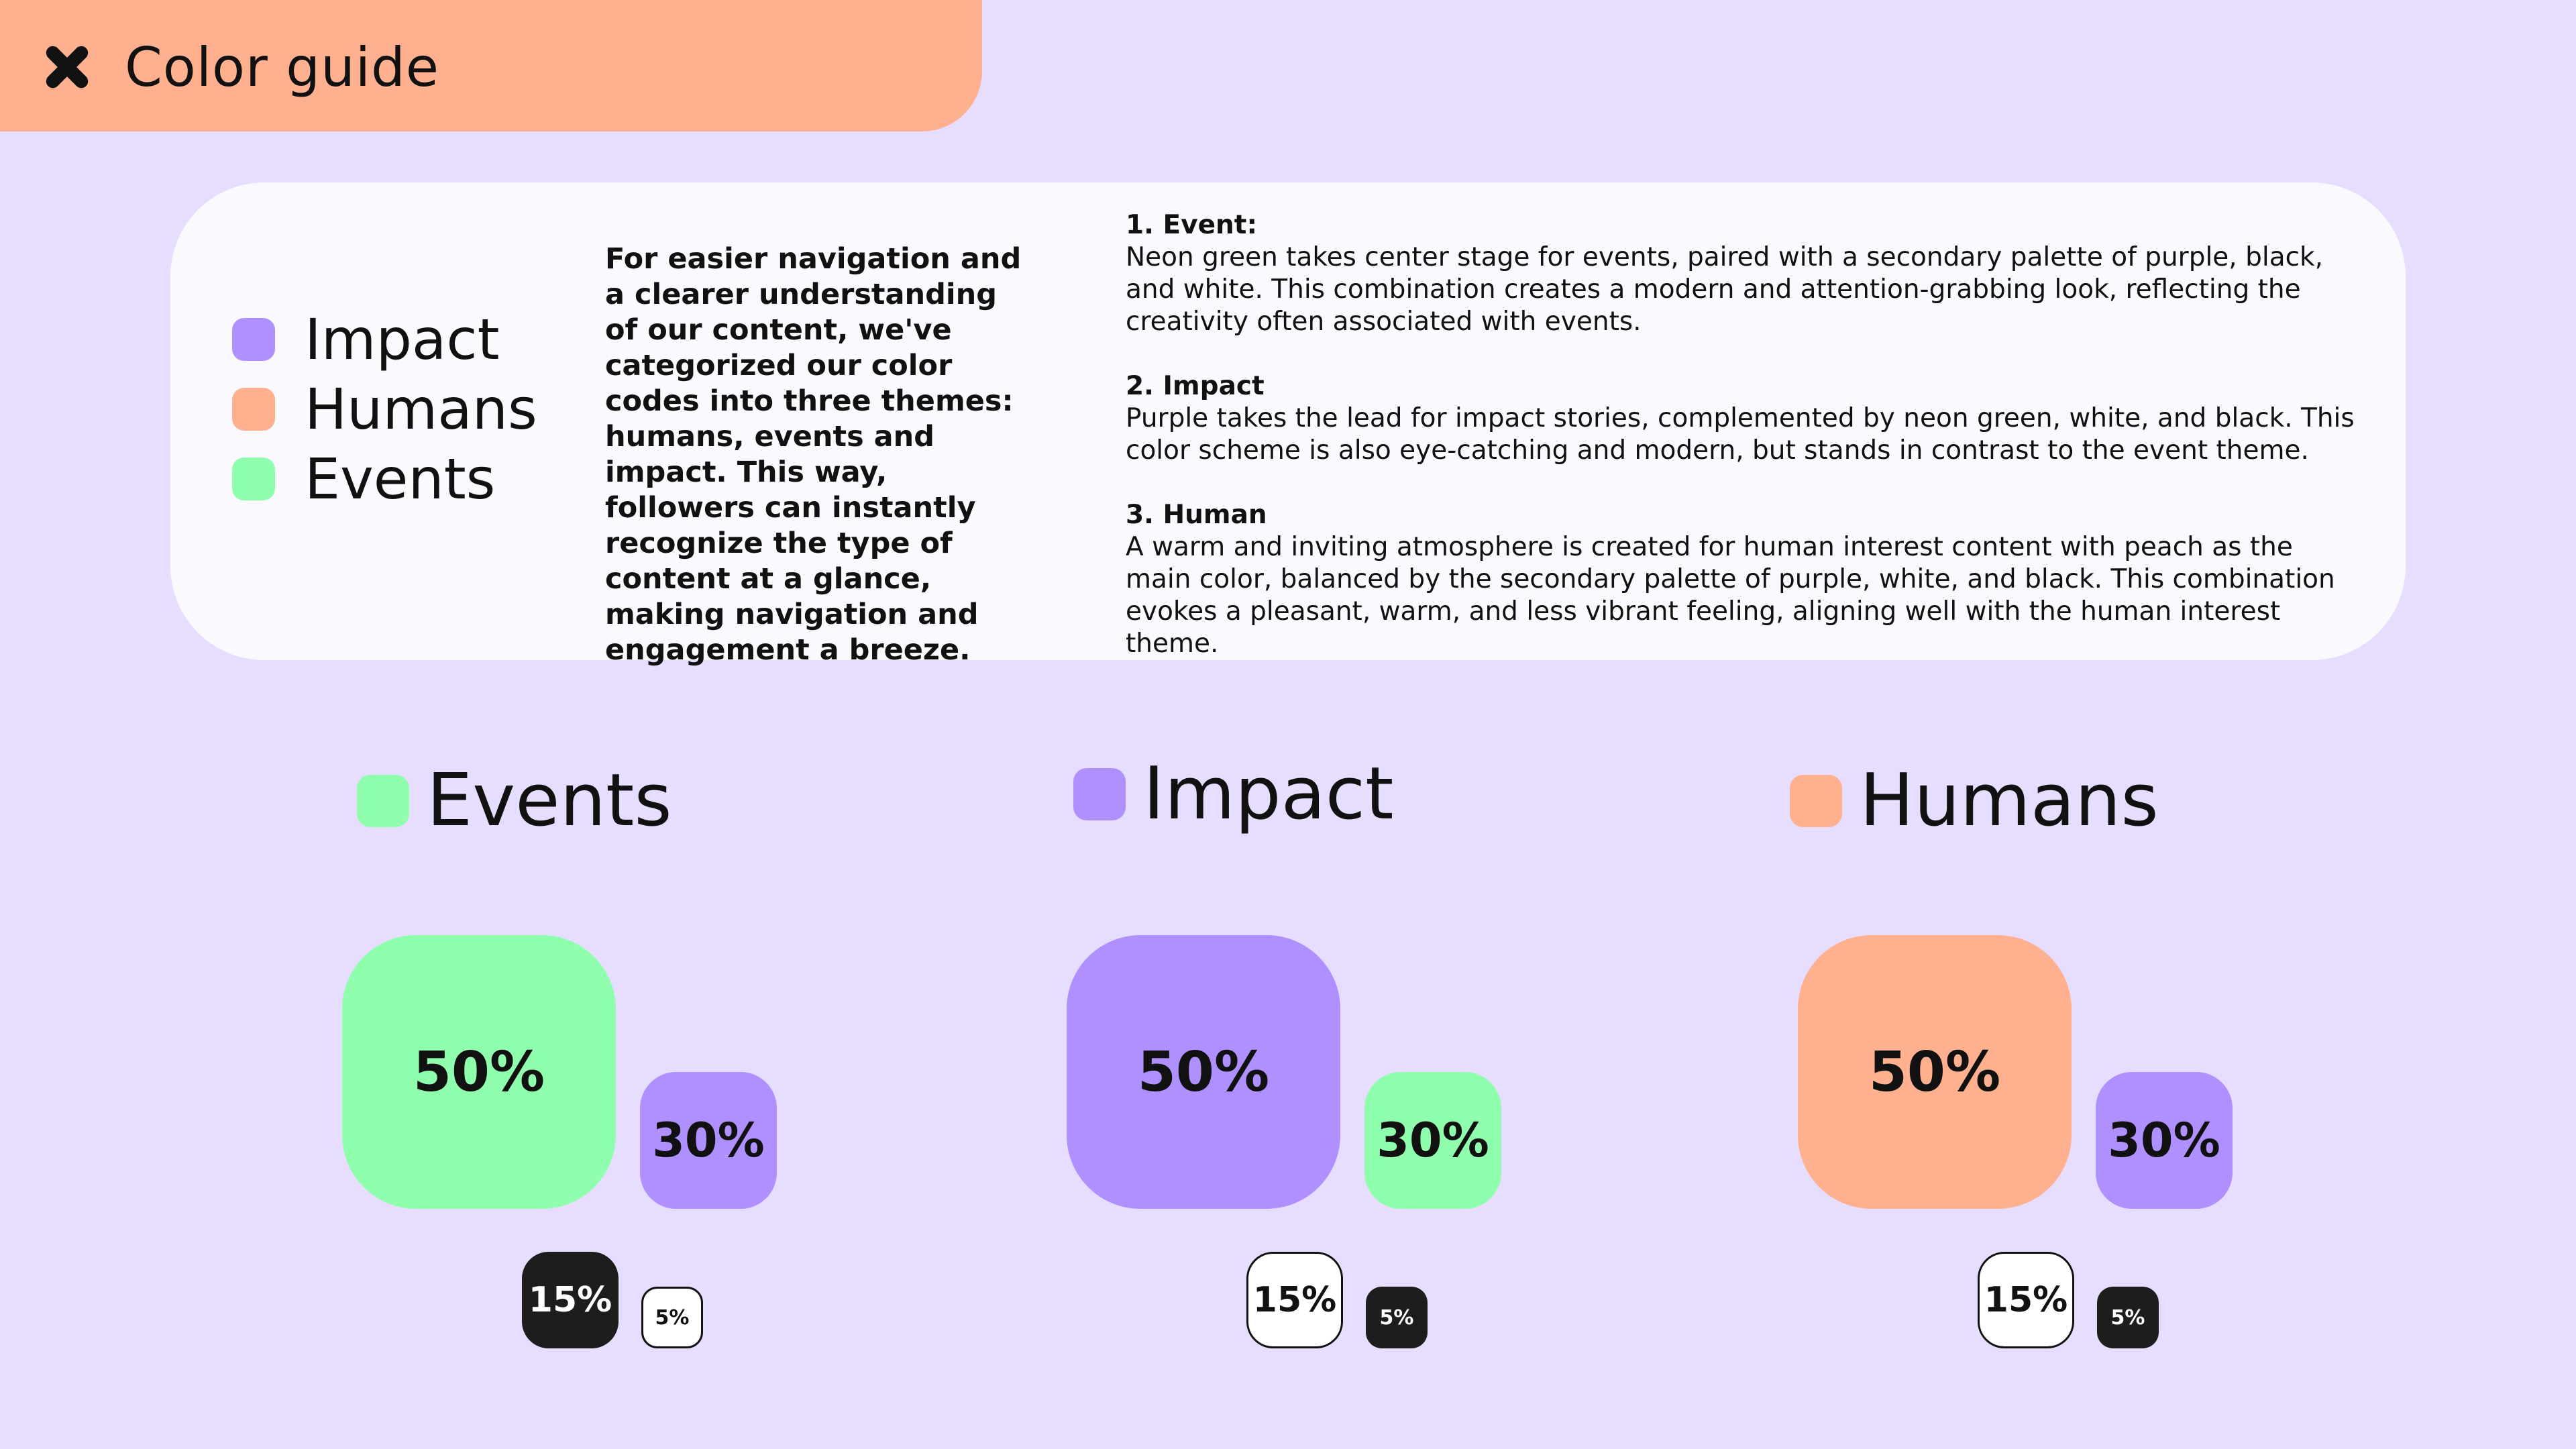 Image resolution: width=2576 pixels, height=1449 pixels. Describe the element at coordinates (1268, 794) in the screenshot. I see `palette-label: Impact` at that location.